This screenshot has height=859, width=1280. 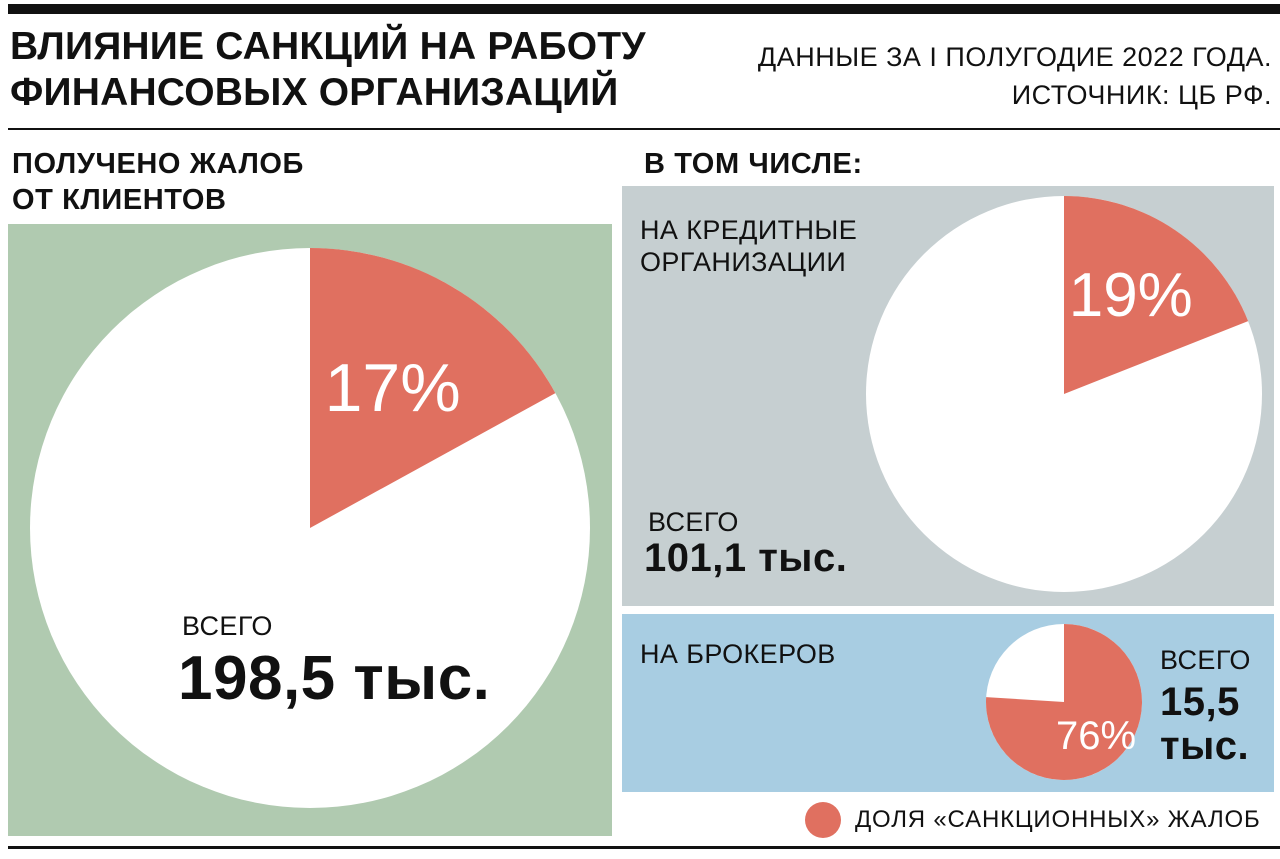 I want to click on credit-orgs-label-line-2: ОРГАНИЗАЦИИ, so click(x=743, y=262).